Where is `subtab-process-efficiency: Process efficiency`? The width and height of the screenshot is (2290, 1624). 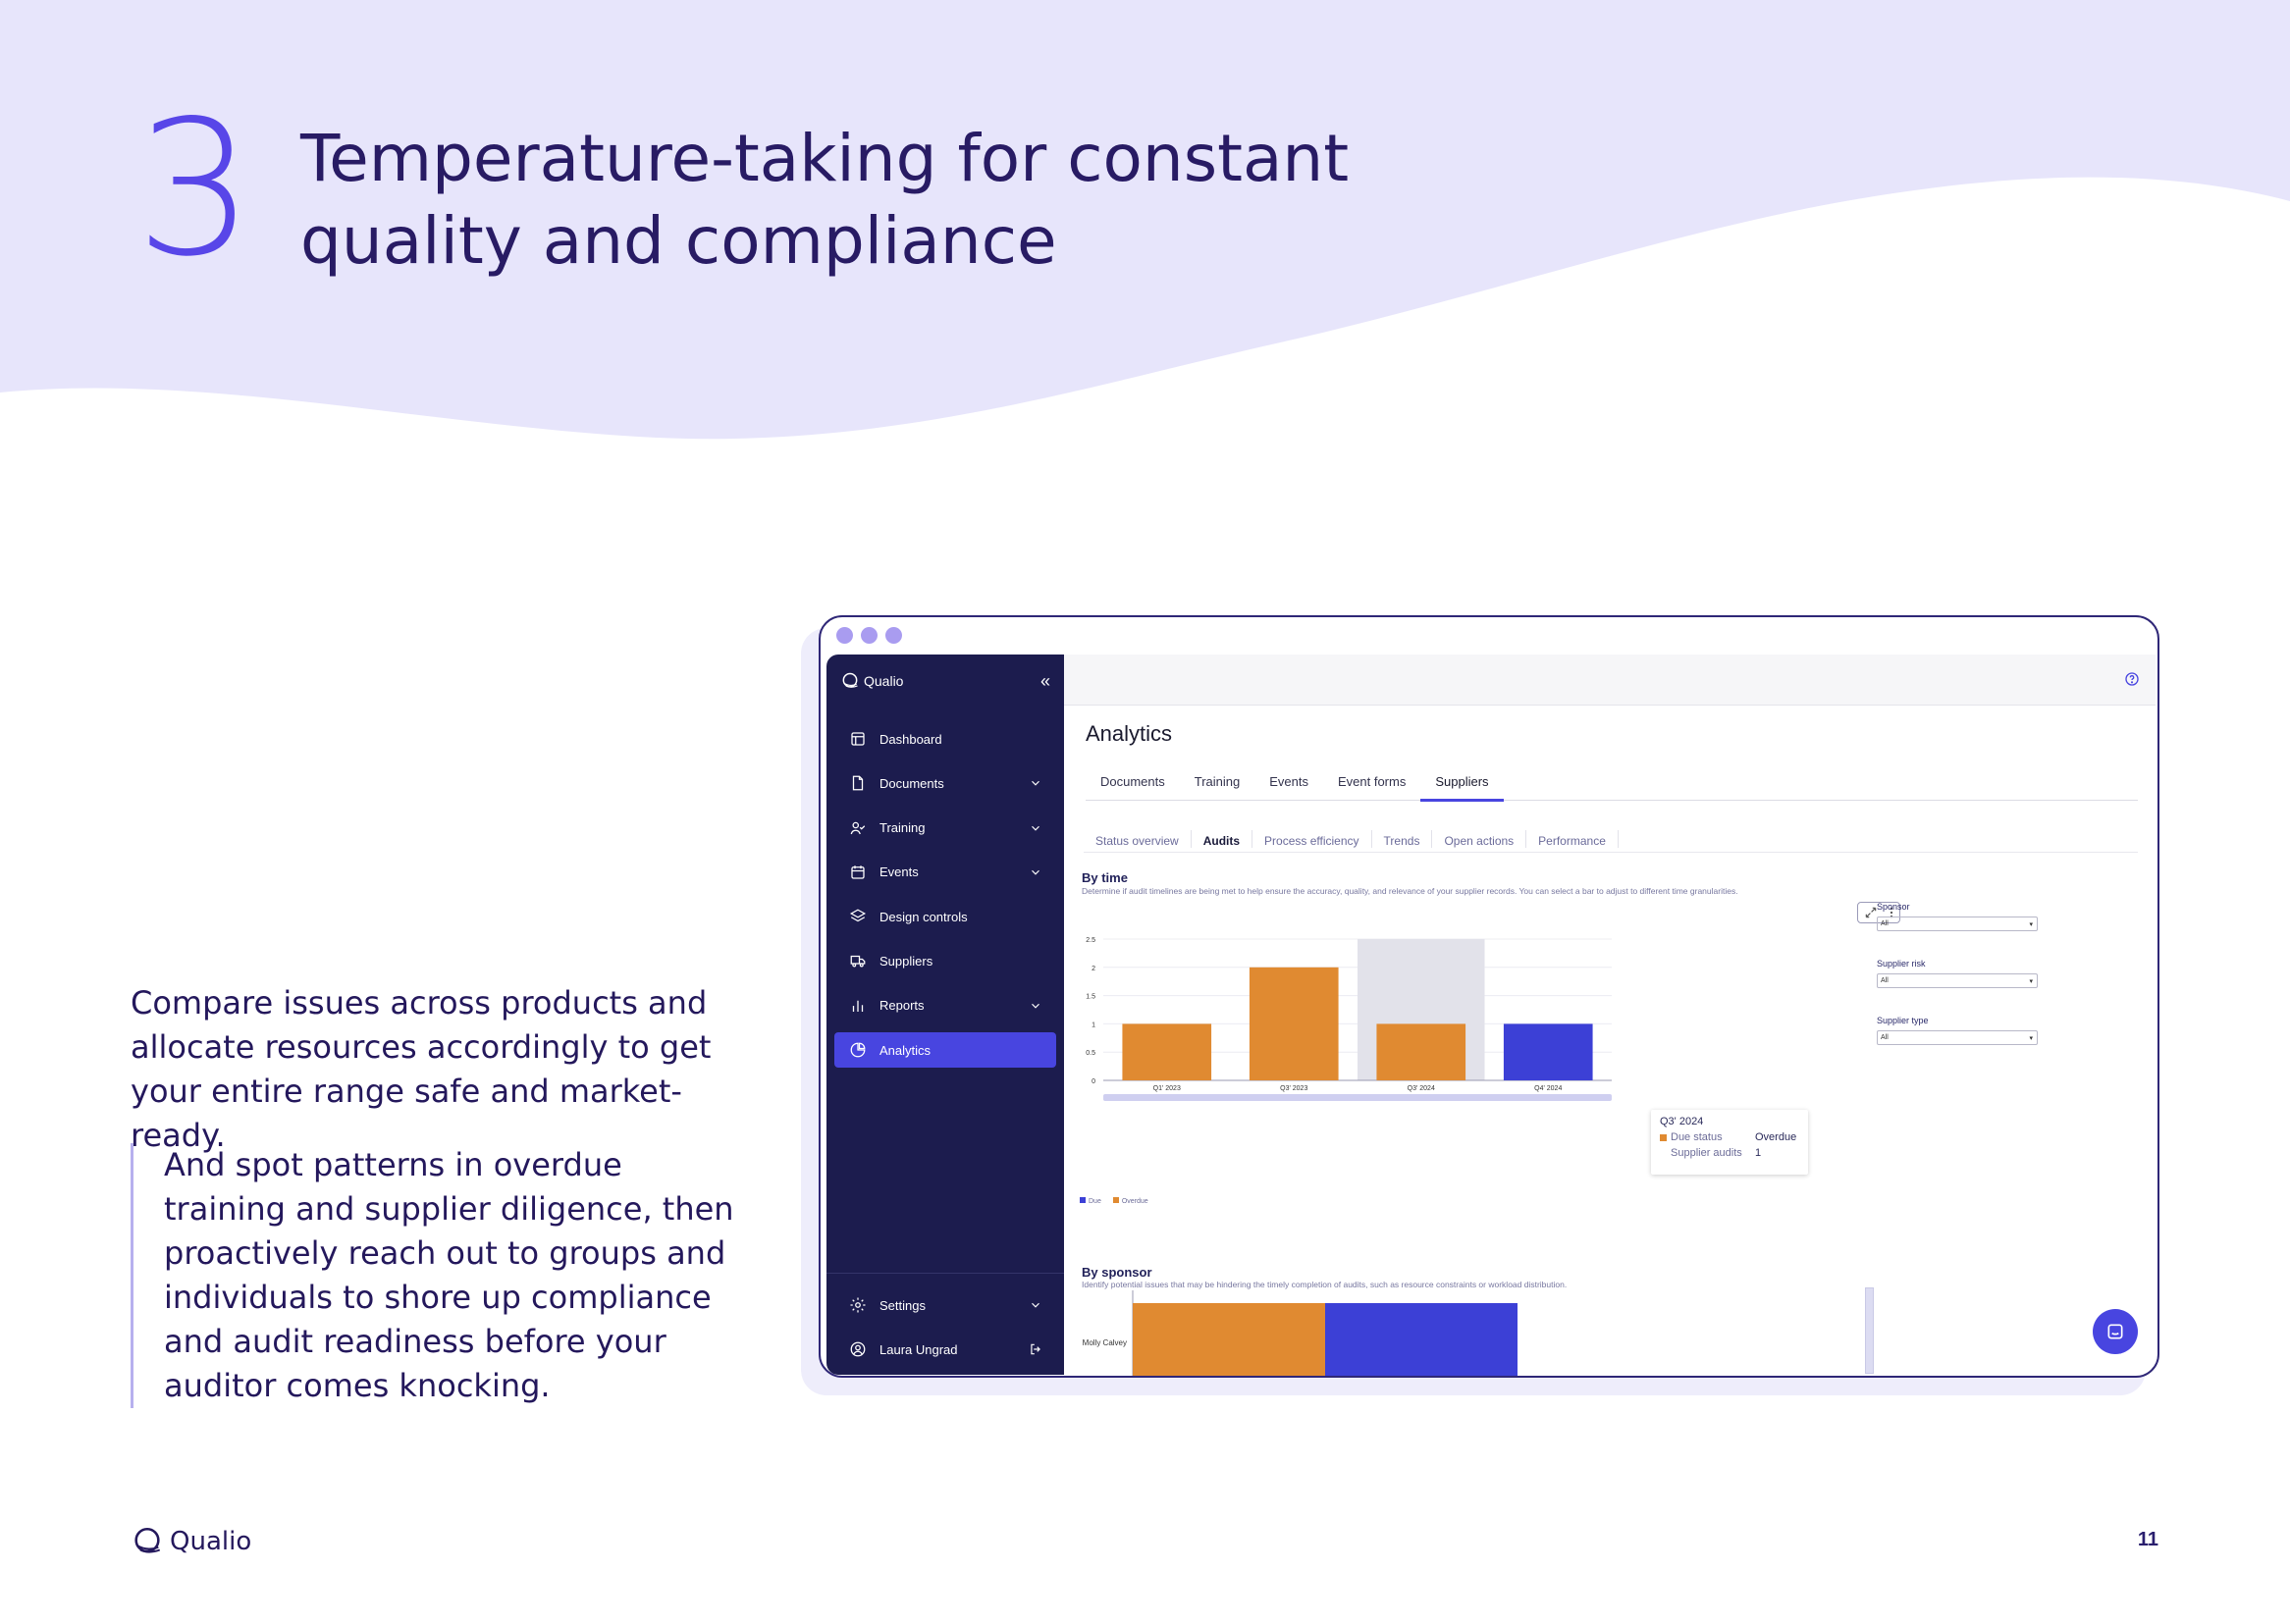
subtab-process-efficiency: Process efficiency is located at coordinates (1312, 839).